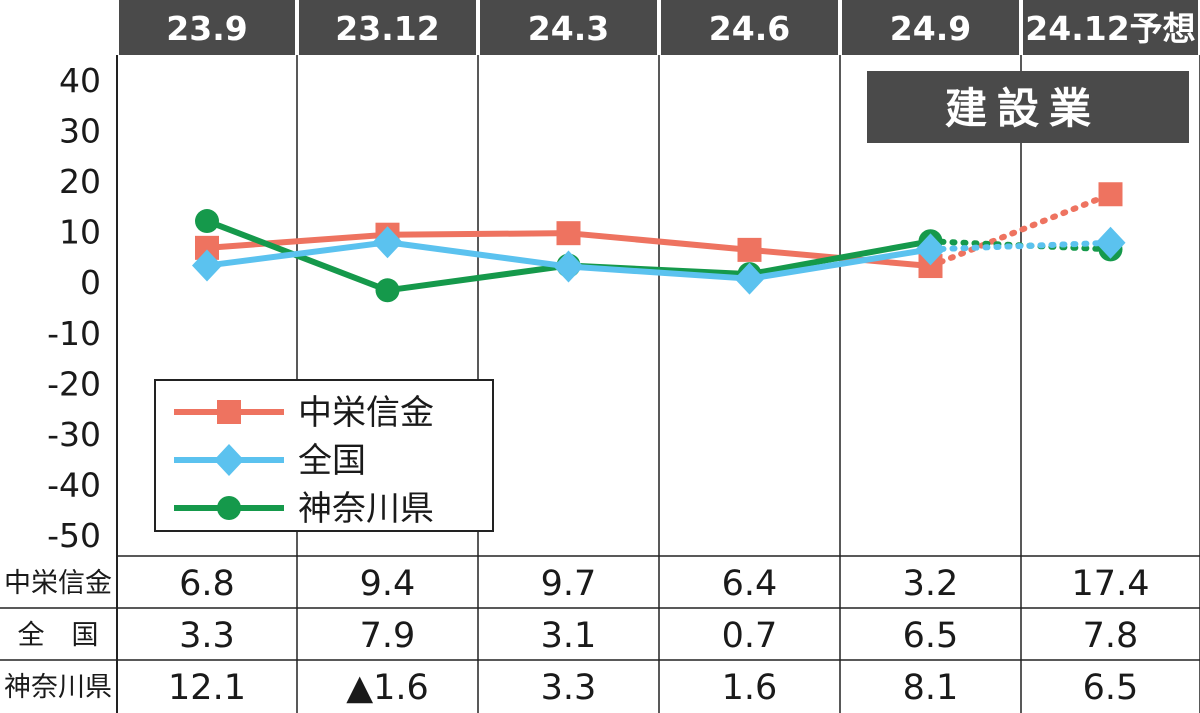 This screenshot has width=1200, height=713. What do you see at coordinates (270, 461) in the screenshot?
I see `legend-item: 全国` at bounding box center [270, 461].